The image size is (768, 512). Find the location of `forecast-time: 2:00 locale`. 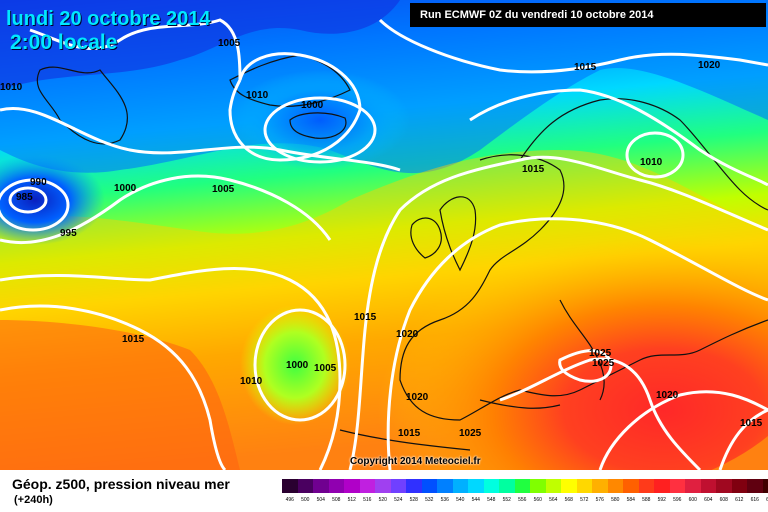

forecast-time: 2:00 locale is located at coordinates (64, 42).